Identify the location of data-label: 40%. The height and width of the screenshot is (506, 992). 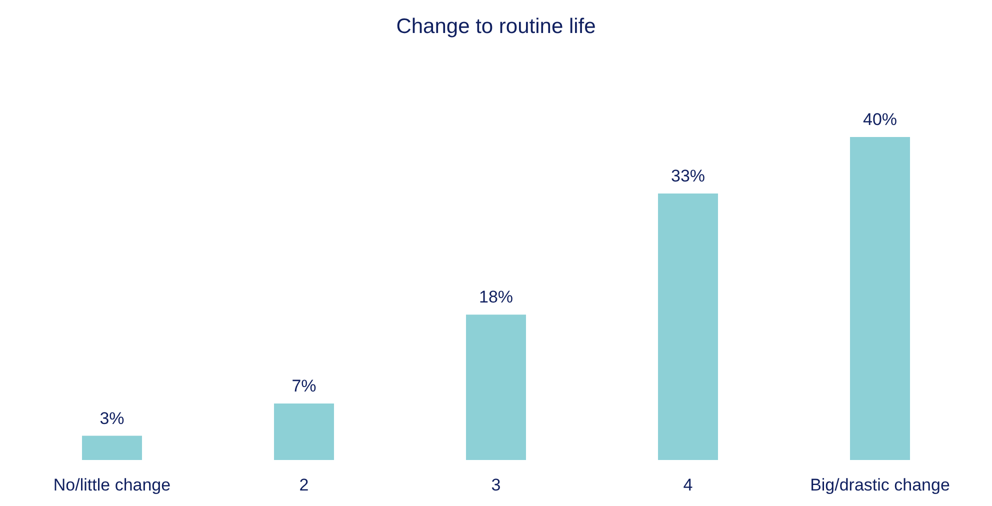
(880, 119).